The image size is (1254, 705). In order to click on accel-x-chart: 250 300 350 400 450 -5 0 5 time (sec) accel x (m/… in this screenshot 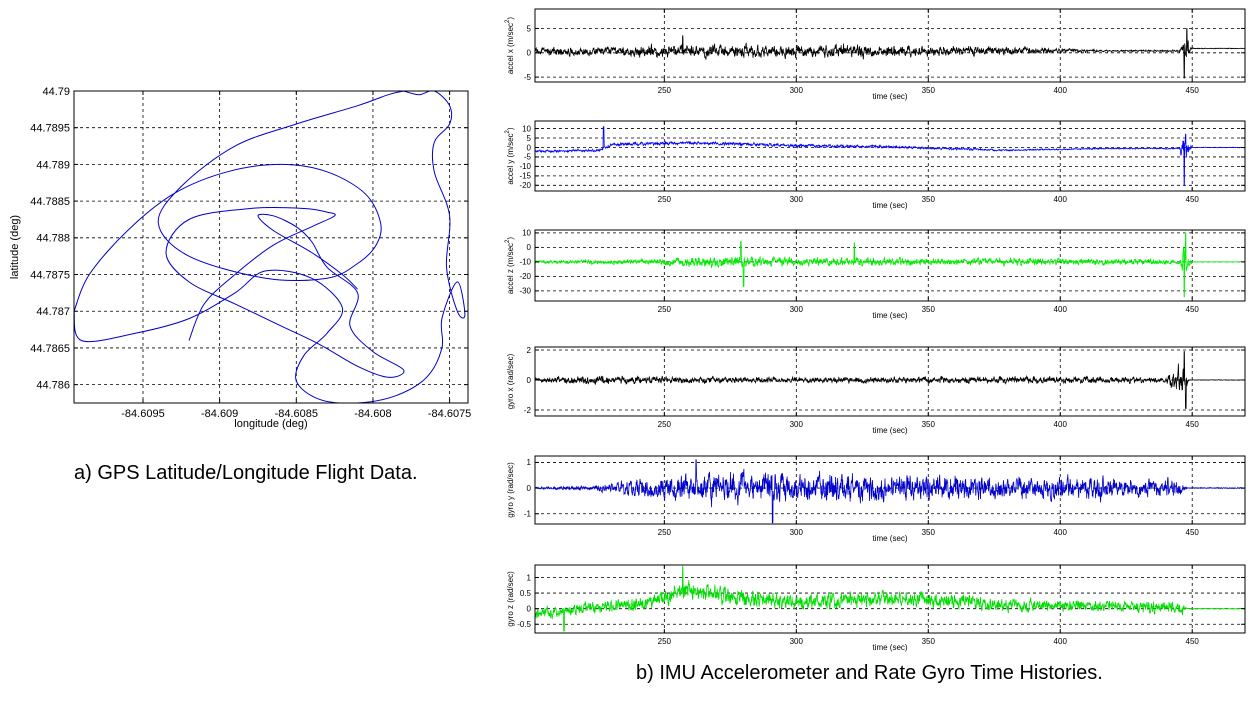, I will do `click(875, 54)`.